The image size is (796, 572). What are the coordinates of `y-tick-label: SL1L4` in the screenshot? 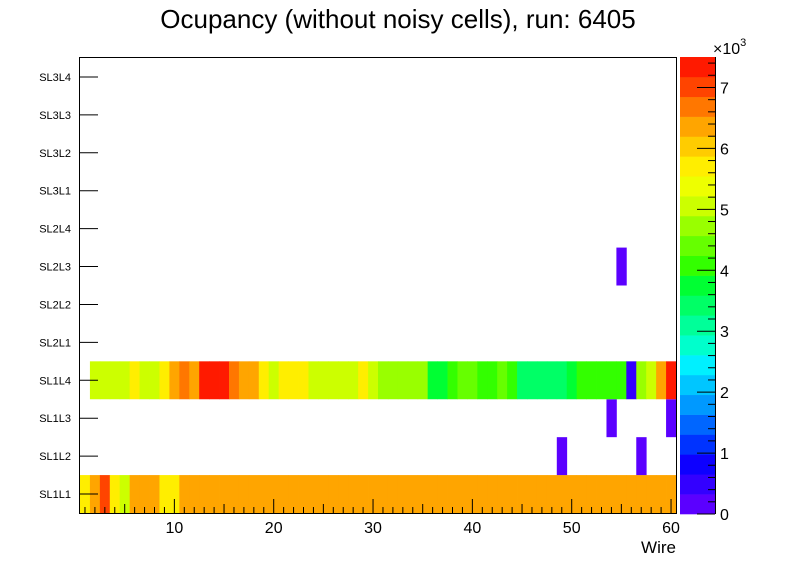 It's located at (55, 381).